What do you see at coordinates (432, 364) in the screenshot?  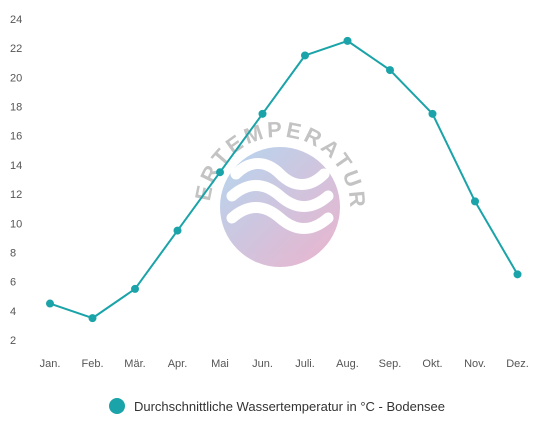 I see `x-tick-label: Okt.` at bounding box center [432, 364].